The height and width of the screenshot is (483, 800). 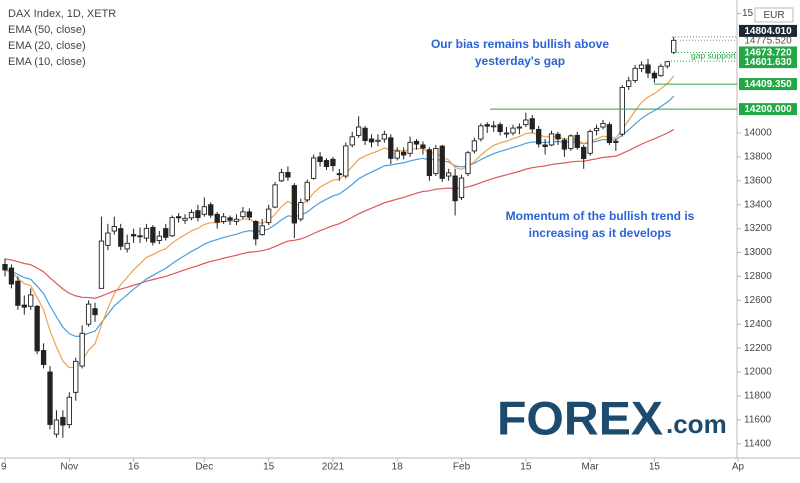 I want to click on x-tick-label: 16, so click(x=134, y=467).